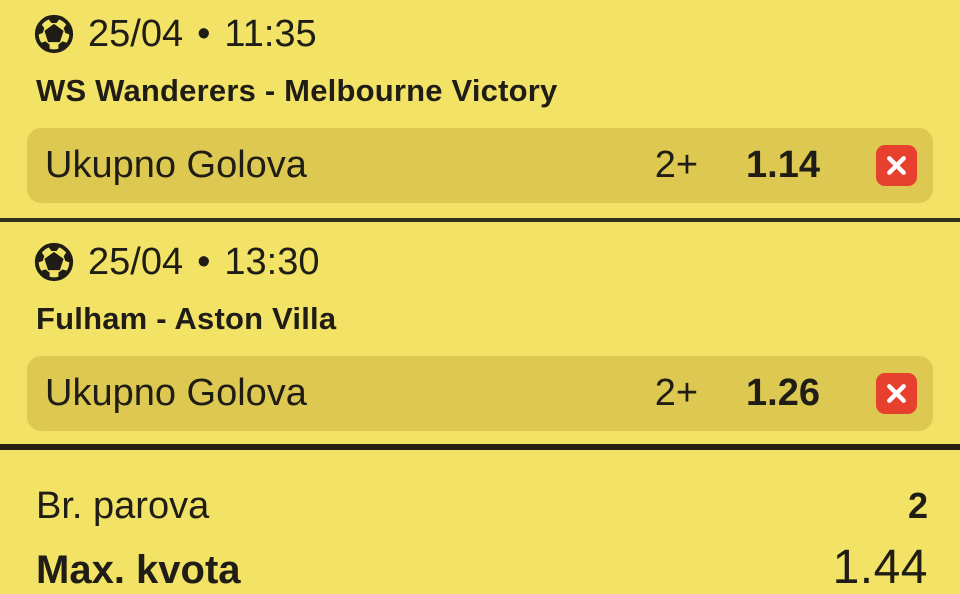 Image resolution: width=960 pixels, height=594 pixels. What do you see at coordinates (482, 506) in the screenshot?
I see `pairs-row: Br. parova 2` at bounding box center [482, 506].